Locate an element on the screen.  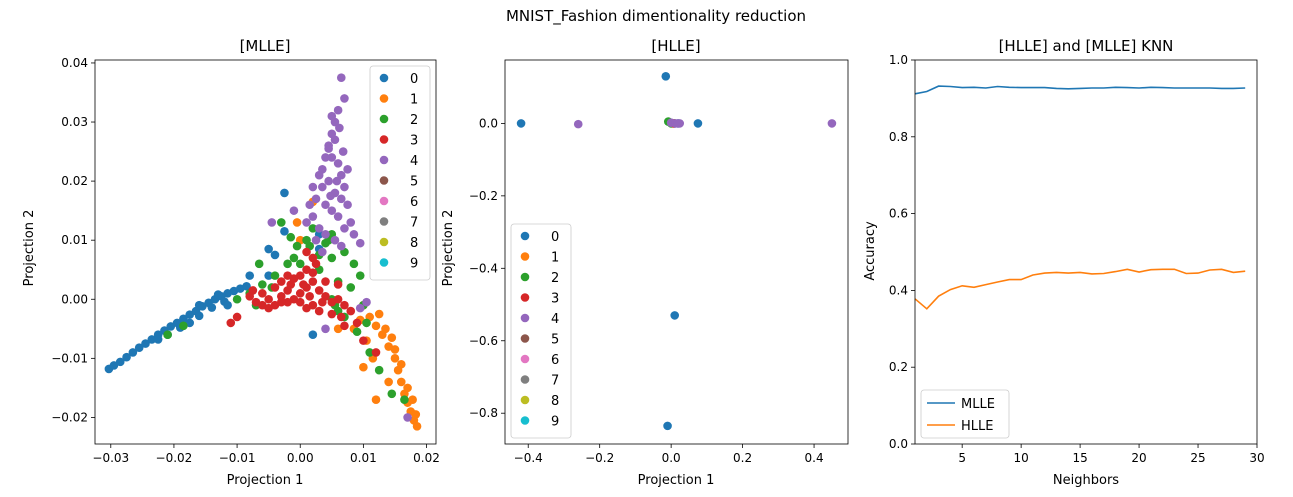
knn-xtick-label: 30 is located at coordinates (1256, 458).